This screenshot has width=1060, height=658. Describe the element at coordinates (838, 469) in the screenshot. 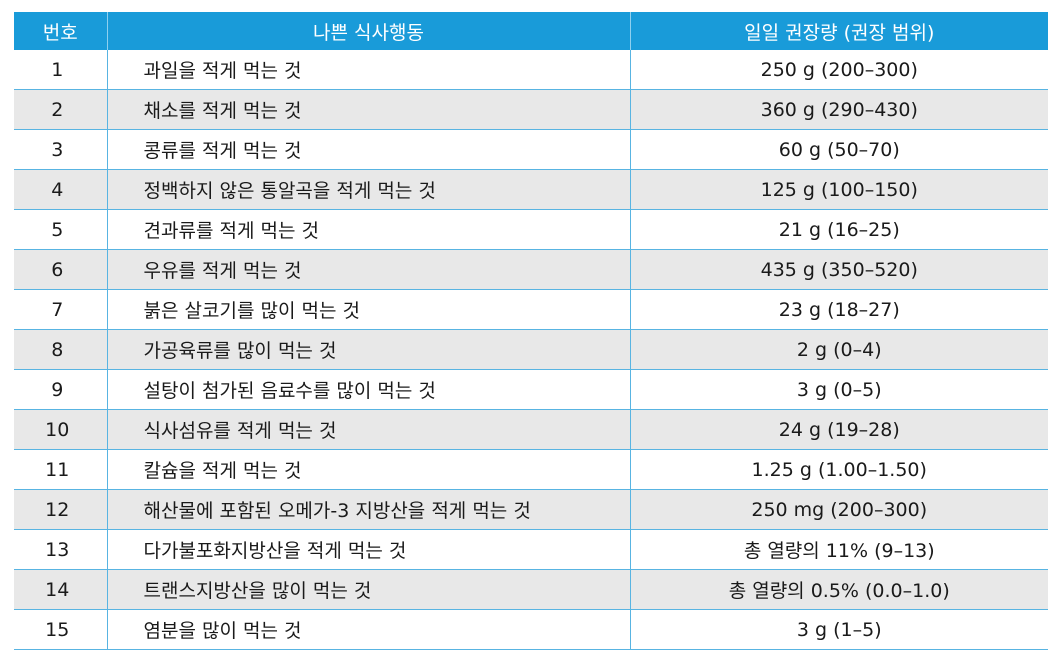

I see `row-recommendation: 1.25 g (1.00–1.50)` at that location.